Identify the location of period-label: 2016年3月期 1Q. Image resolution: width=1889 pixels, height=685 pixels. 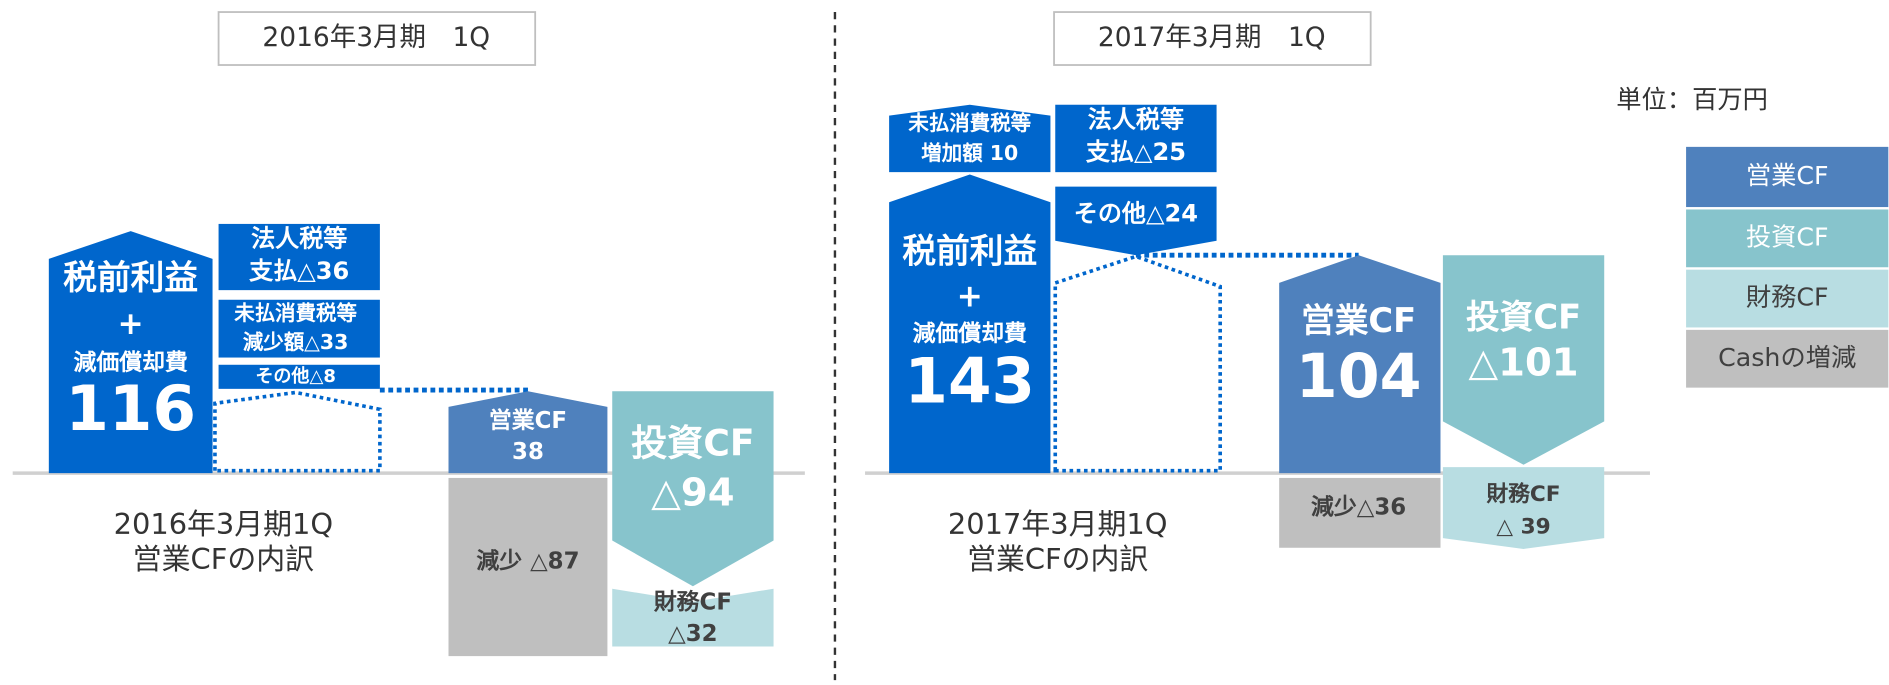
(376, 37).